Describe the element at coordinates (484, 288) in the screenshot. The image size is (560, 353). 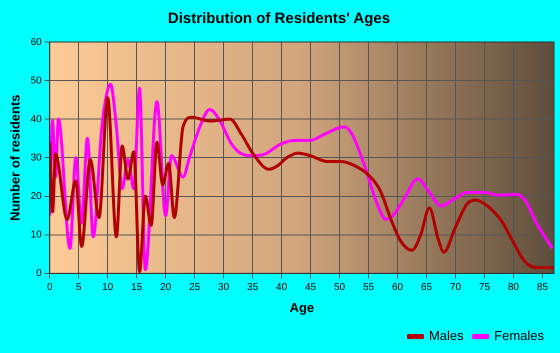
I see `x-tick-label: 75` at that location.